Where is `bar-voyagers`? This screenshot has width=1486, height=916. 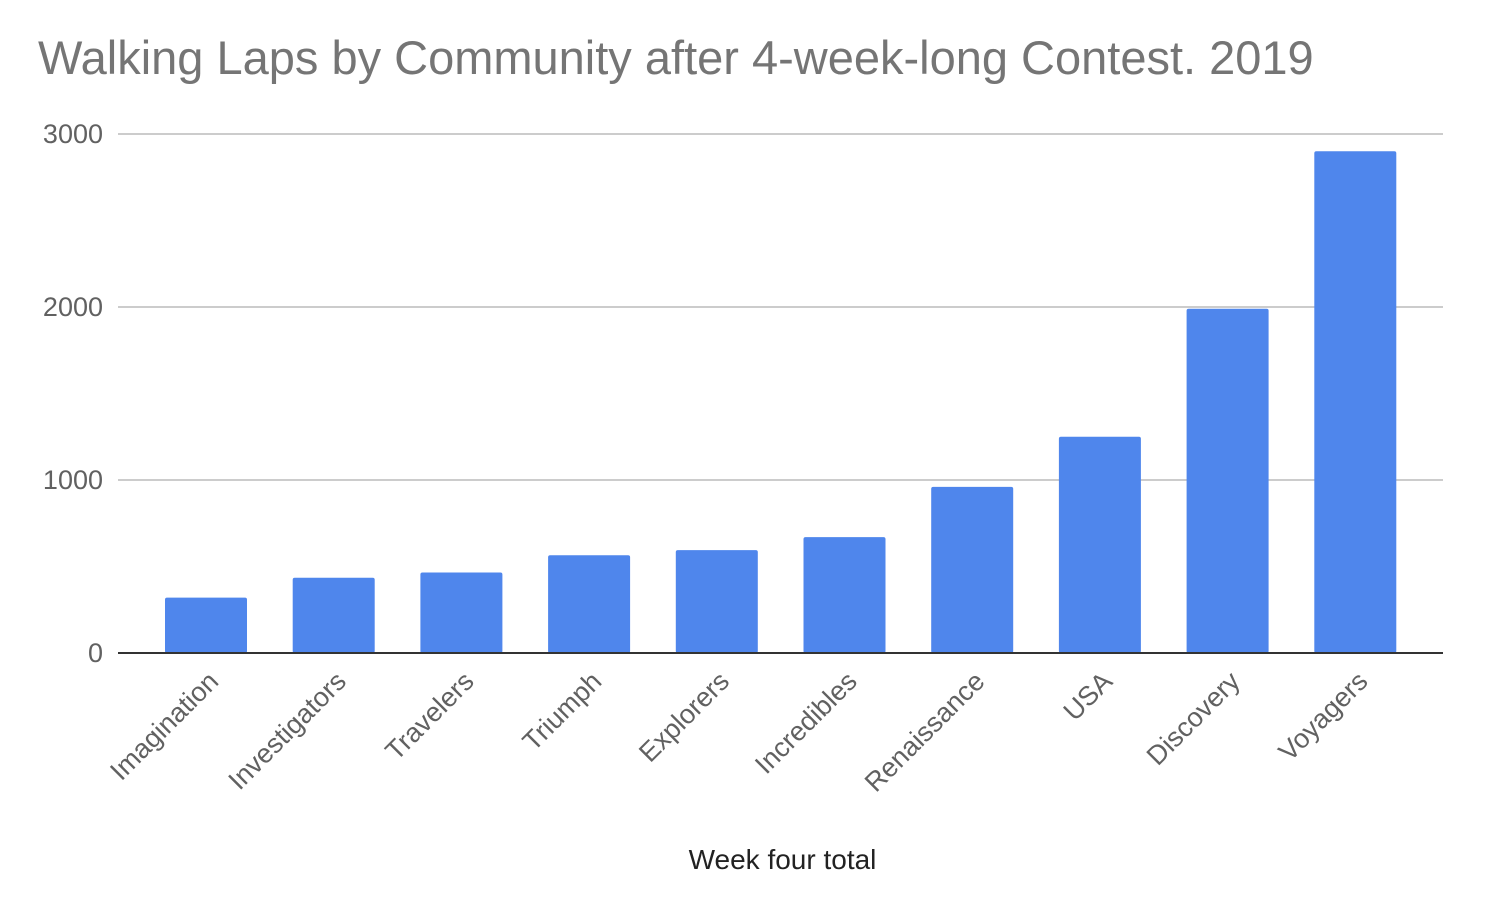 bar-voyagers is located at coordinates (1355, 402).